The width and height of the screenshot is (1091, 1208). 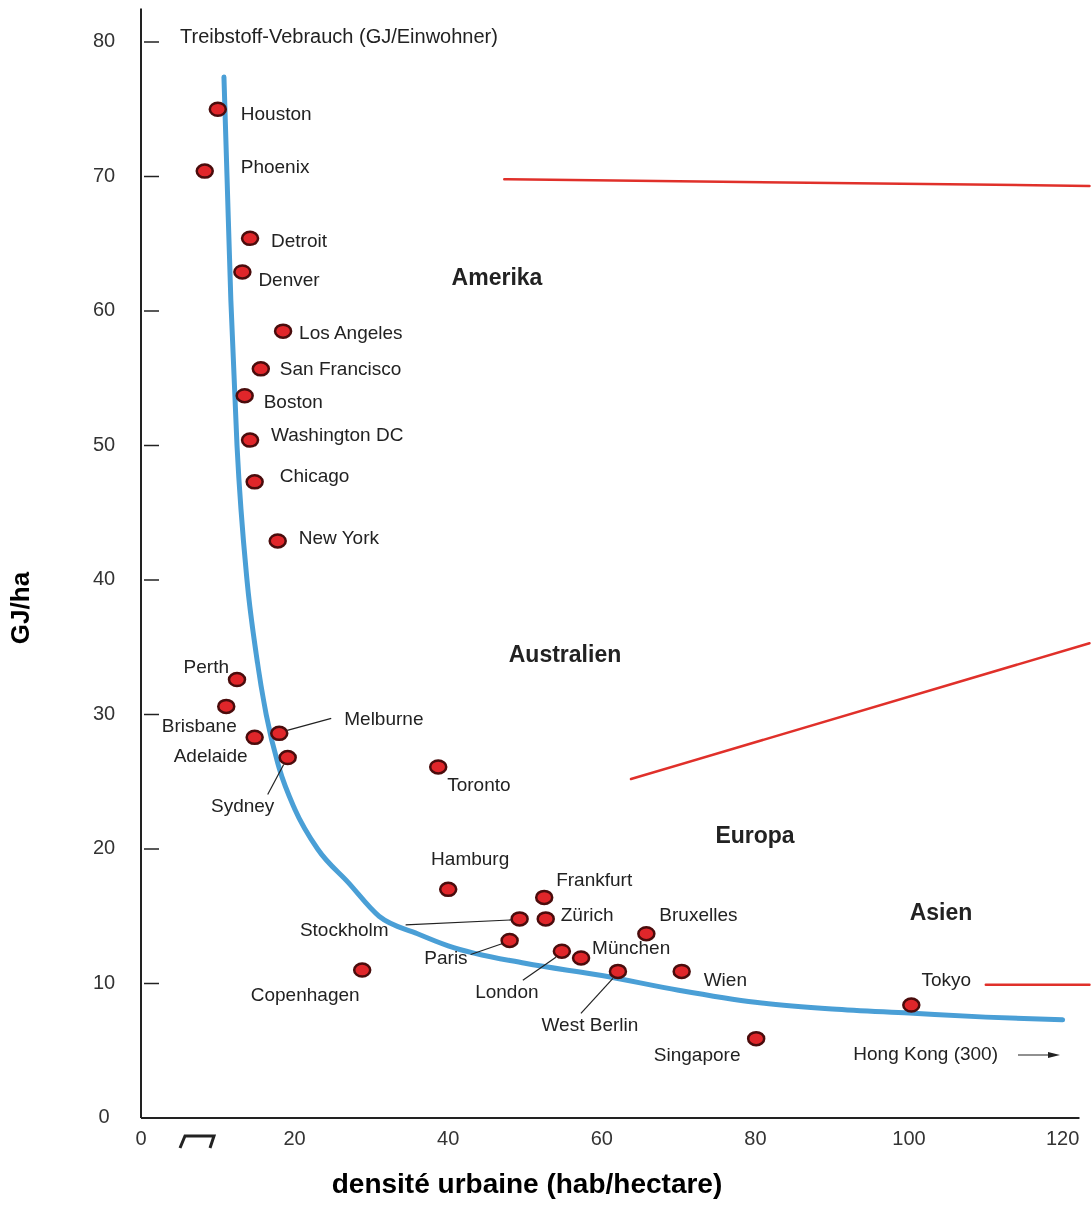 What do you see at coordinates (507, 992) in the screenshot?
I see `annotation: London` at bounding box center [507, 992].